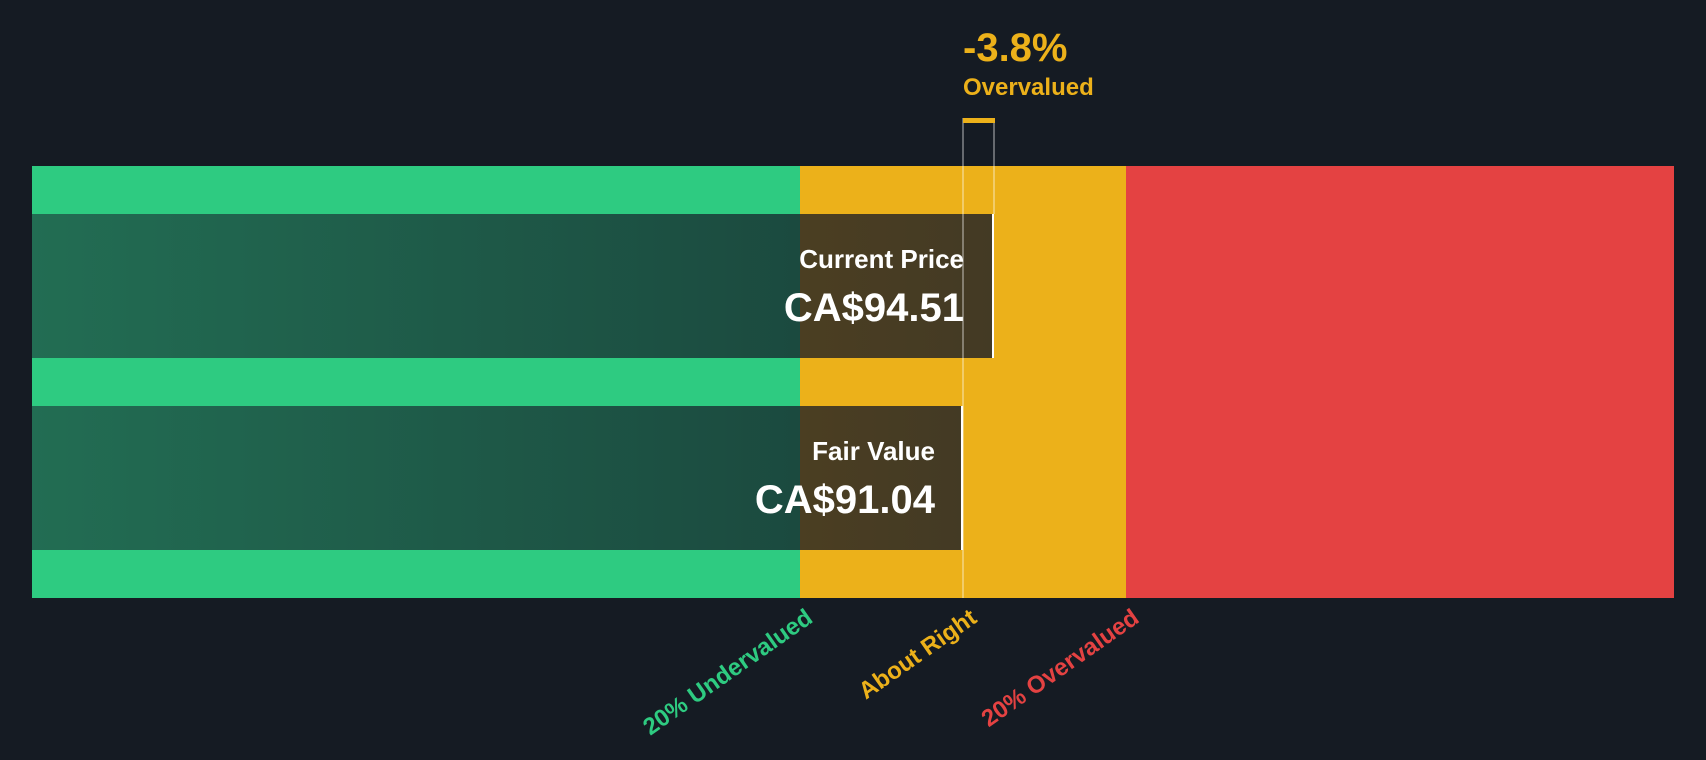  Describe the element at coordinates (917, 654) in the screenshot. I see `zone-label-about-right: About Right` at that location.